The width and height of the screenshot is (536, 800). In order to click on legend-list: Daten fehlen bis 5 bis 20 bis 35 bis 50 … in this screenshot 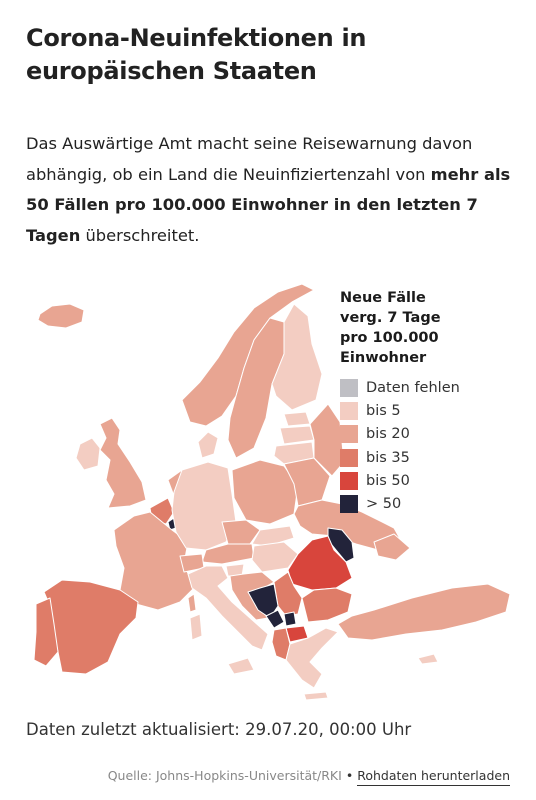, I will do `click(430, 446)`.